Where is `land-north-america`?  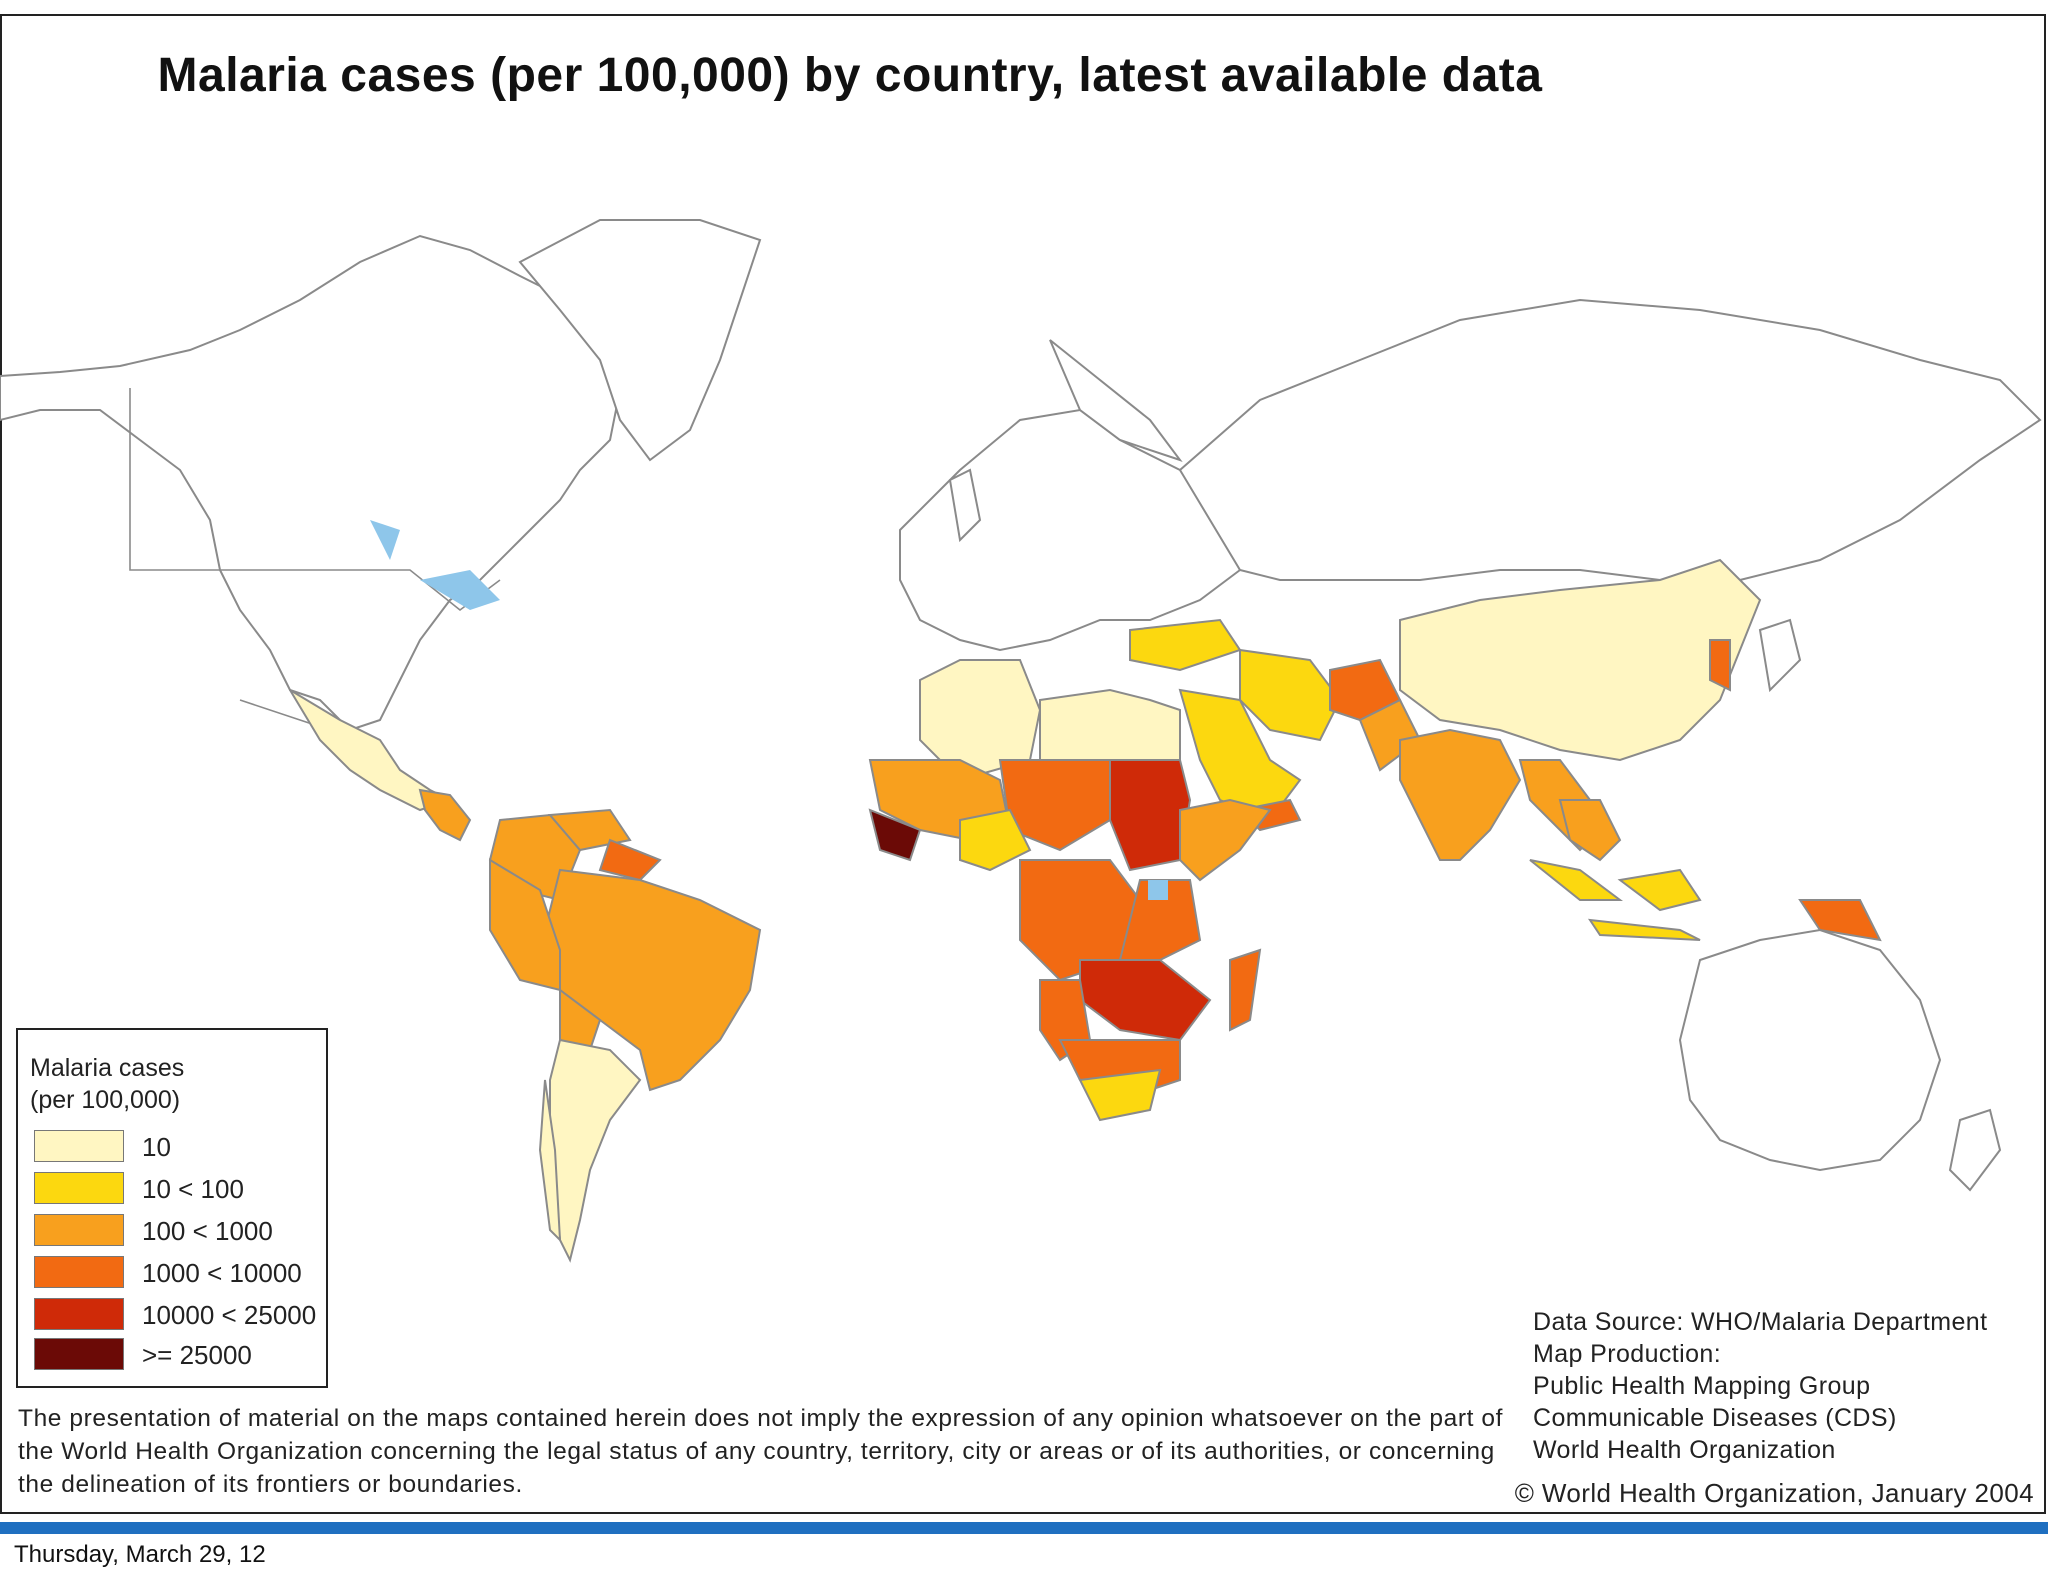
land-north-america is located at coordinates (311, 483).